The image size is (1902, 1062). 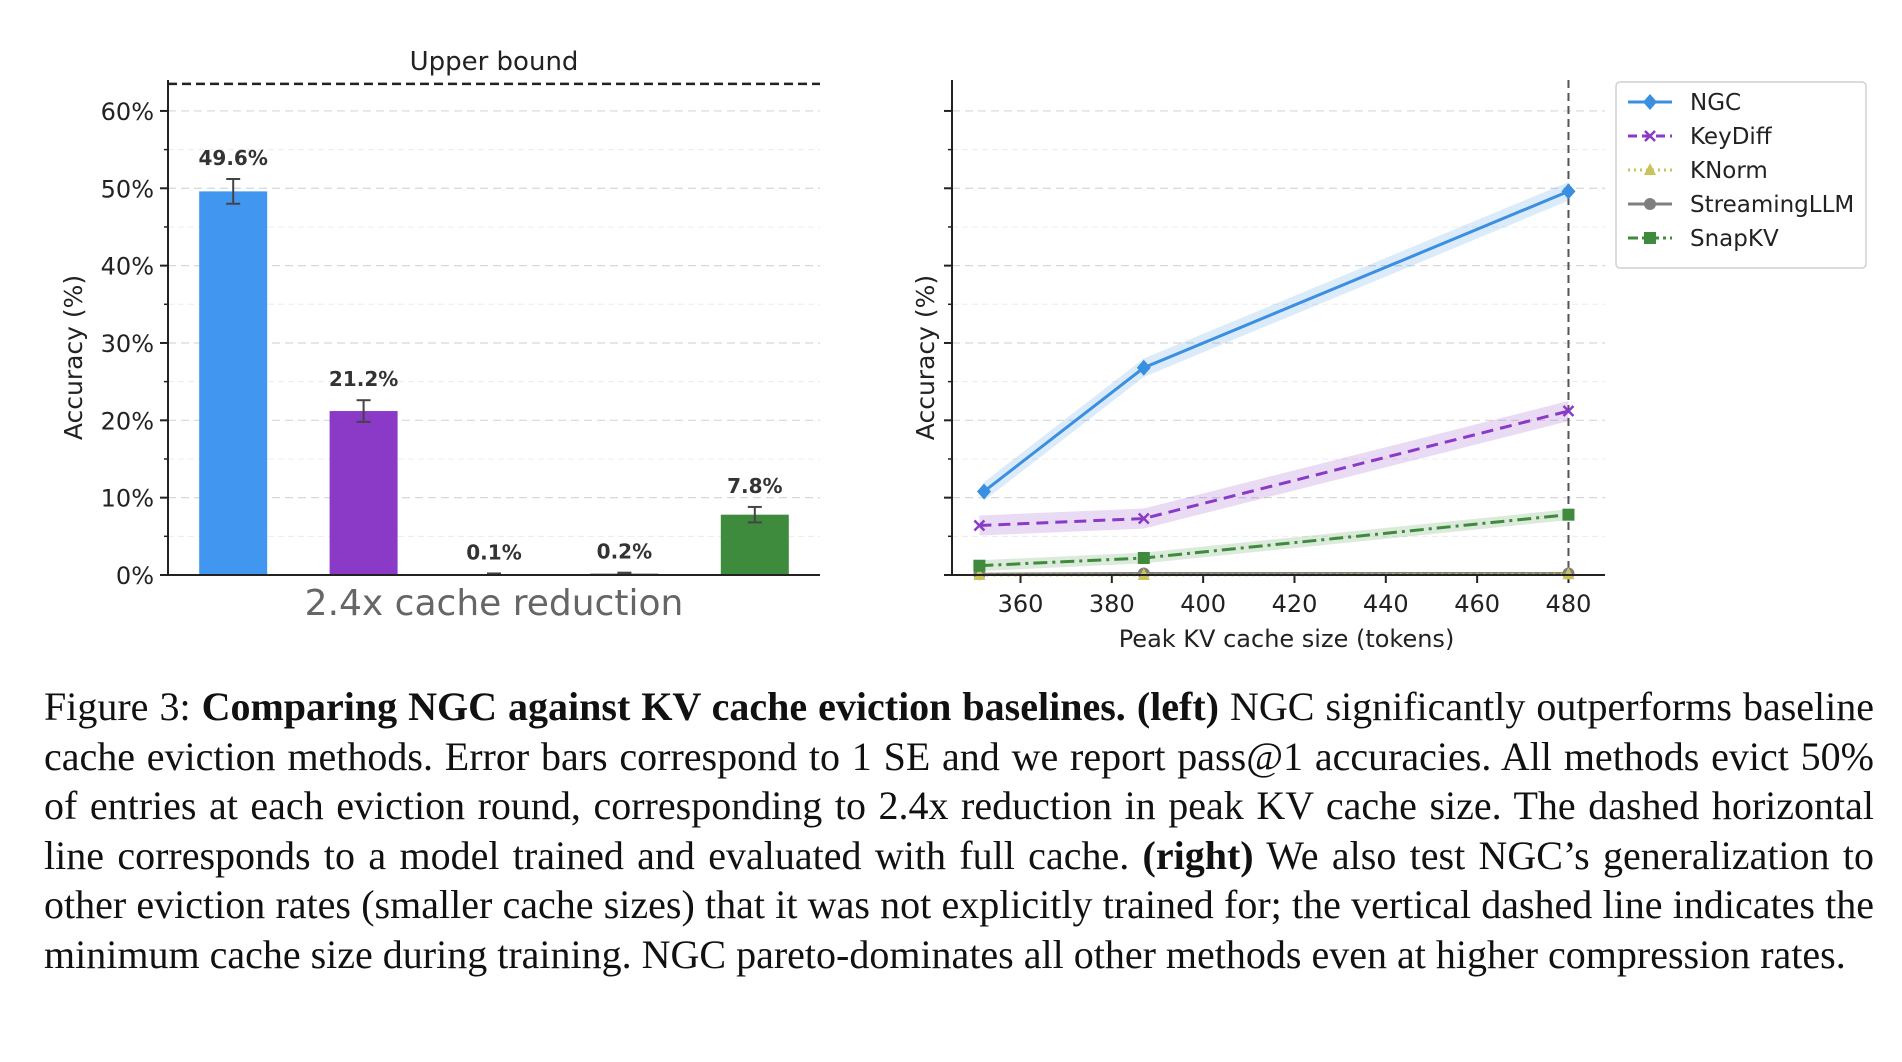 I want to click on y-tick-label: 60%, so click(x=127, y=112).